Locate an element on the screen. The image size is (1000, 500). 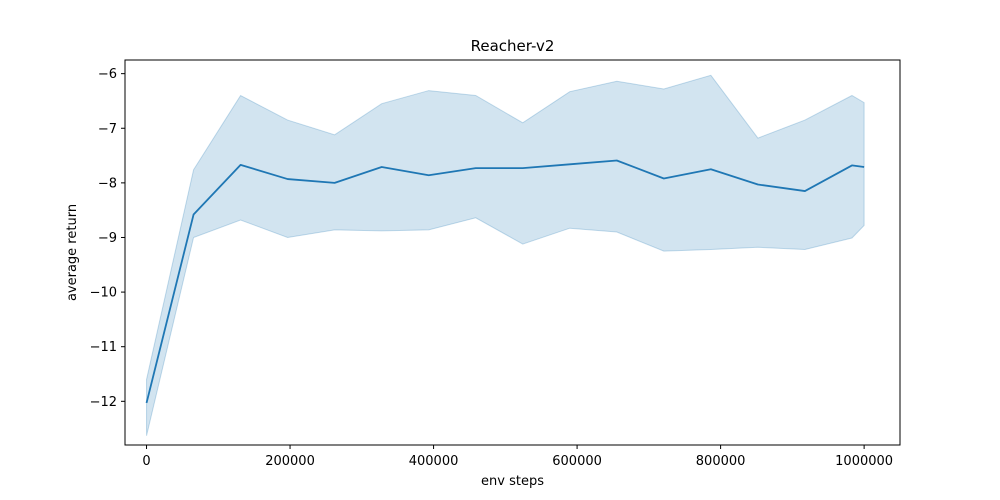
y-tick-label: −9 is located at coordinates (107, 238).